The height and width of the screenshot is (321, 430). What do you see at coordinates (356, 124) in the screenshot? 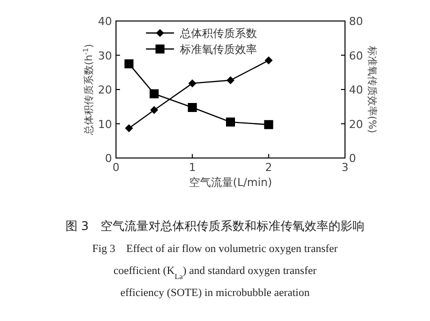
I see `y2-tick-label: 20` at bounding box center [356, 124].